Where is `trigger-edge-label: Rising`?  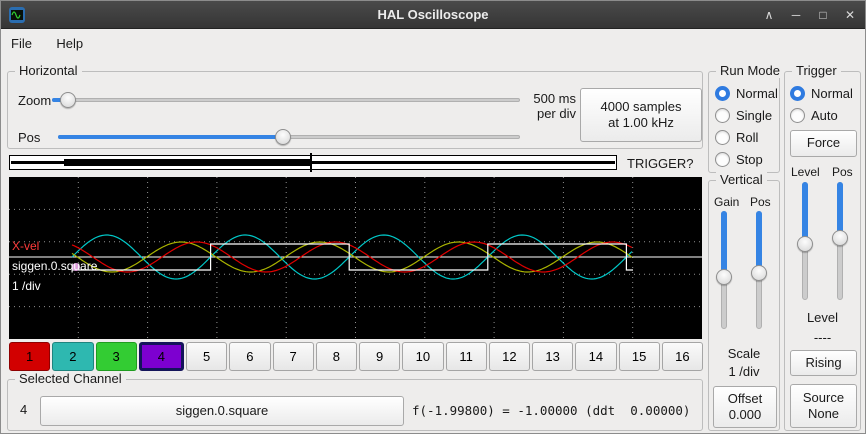
trigger-edge-label: Rising is located at coordinates (823, 362).